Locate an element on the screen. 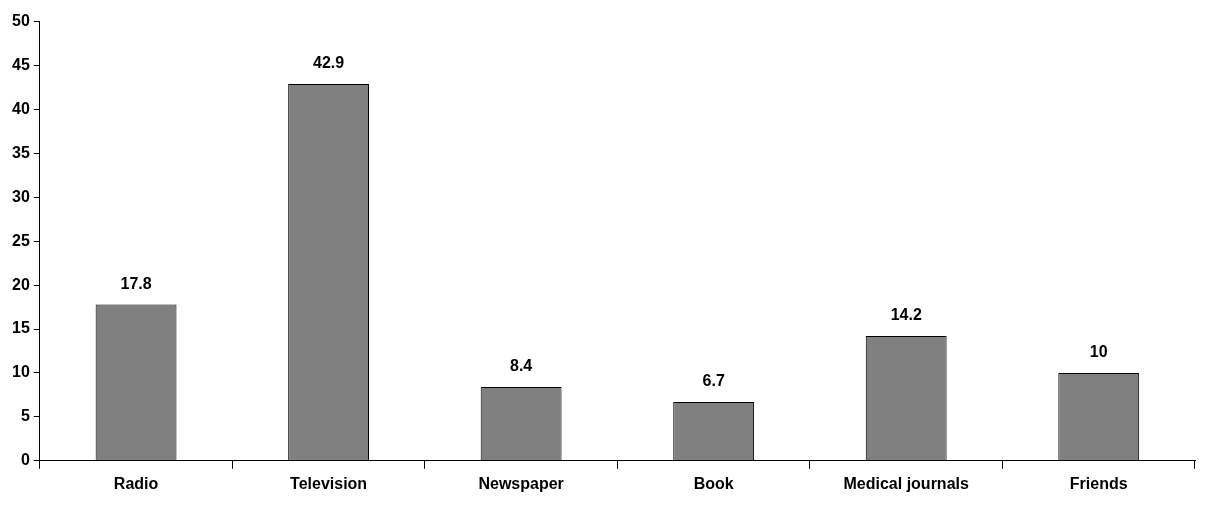  y-tick-label: 20 is located at coordinates (21, 284).